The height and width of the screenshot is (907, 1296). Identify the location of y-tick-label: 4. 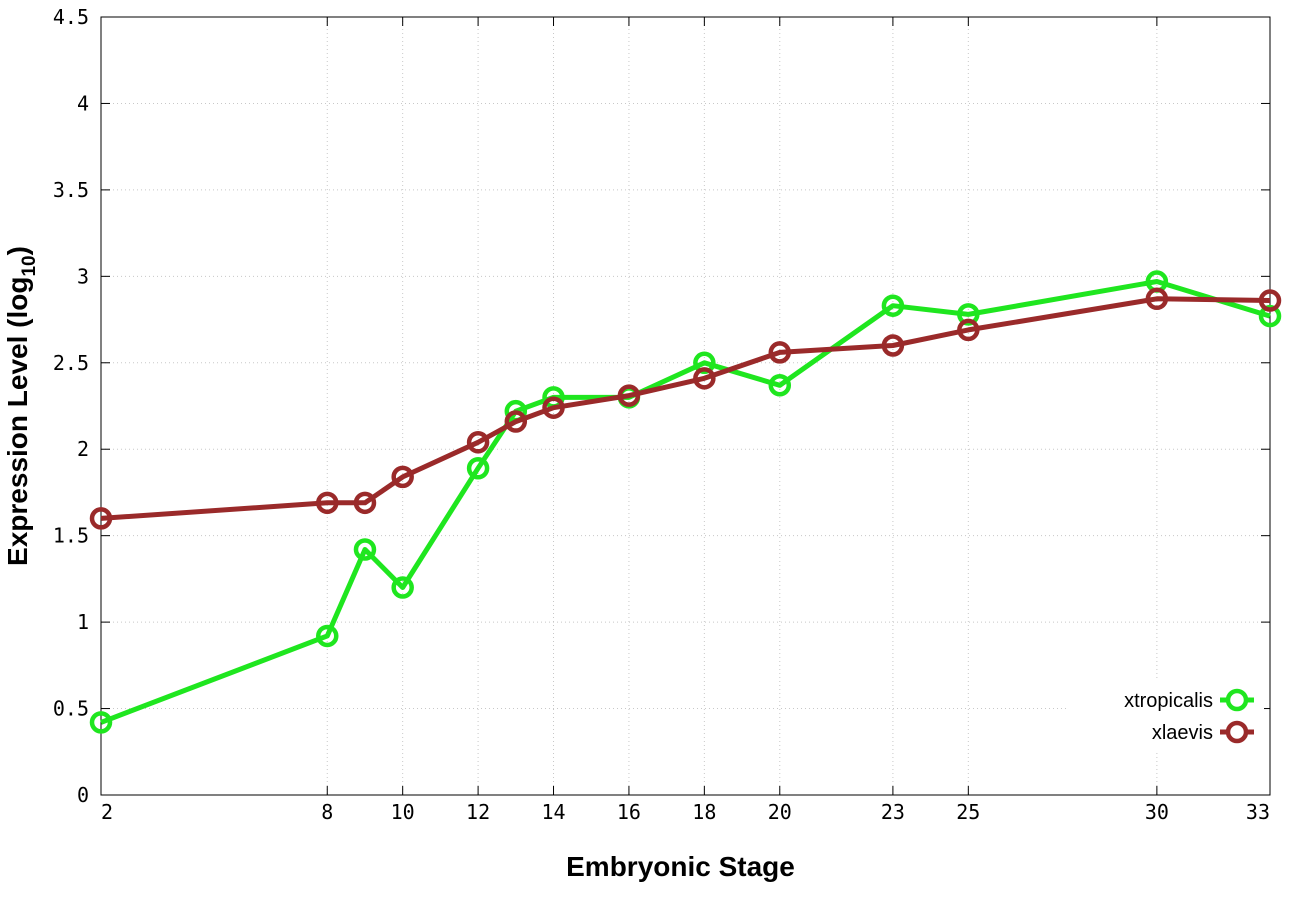
(83, 103).